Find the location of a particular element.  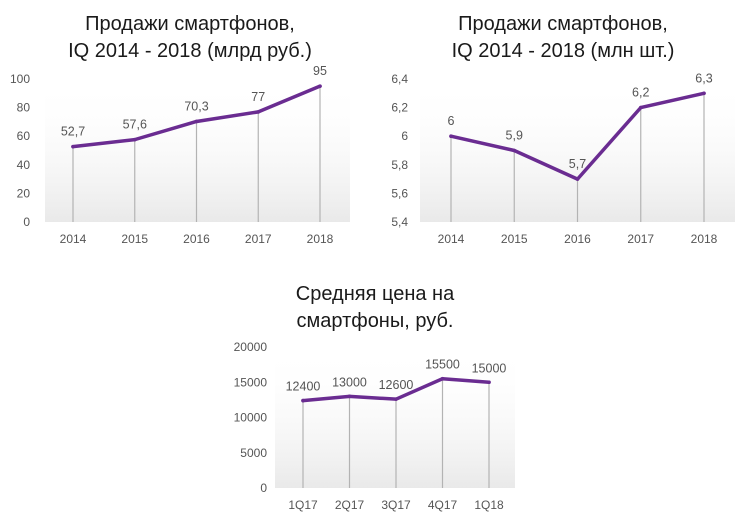

y-tick-label: 20 is located at coordinates (24, 193).